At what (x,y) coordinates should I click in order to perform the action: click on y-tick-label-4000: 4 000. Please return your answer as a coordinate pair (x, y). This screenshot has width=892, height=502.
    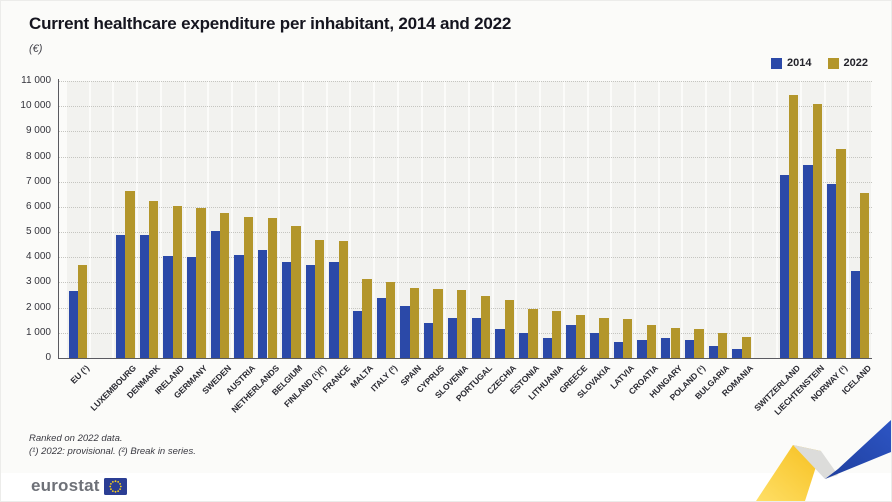
    Looking at the image, I should click on (38, 257).